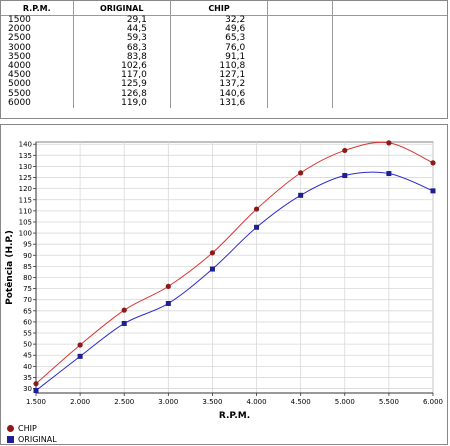 This screenshot has width=450, height=446. Describe the element at coordinates (345, 402) in the screenshot. I see `x-tick-label: 5.000` at that location.